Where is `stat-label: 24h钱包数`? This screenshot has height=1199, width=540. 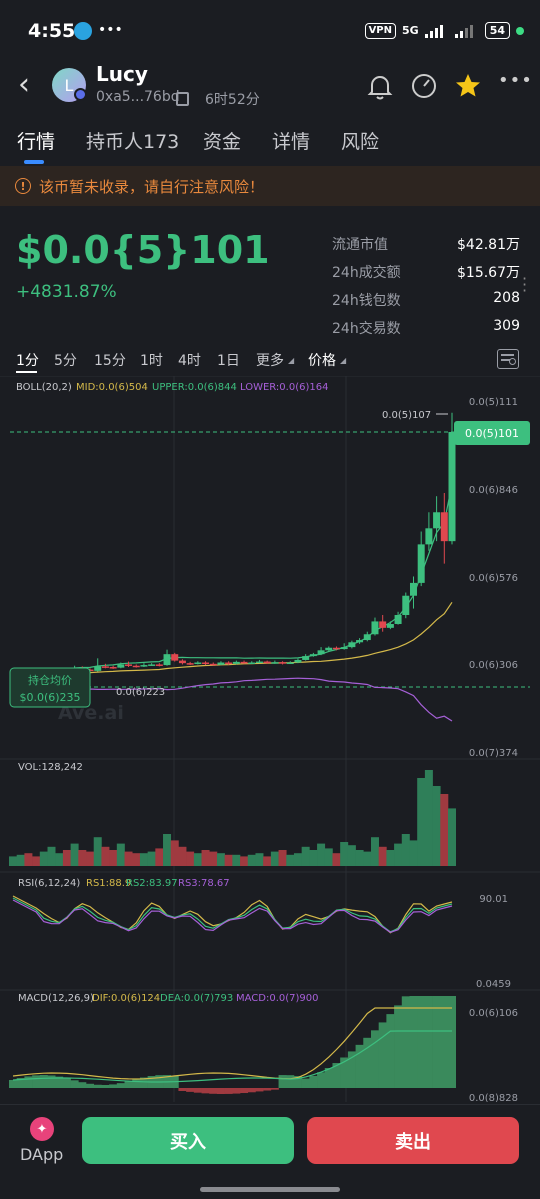 stat-label: 24h钱包数 is located at coordinates (366, 301).